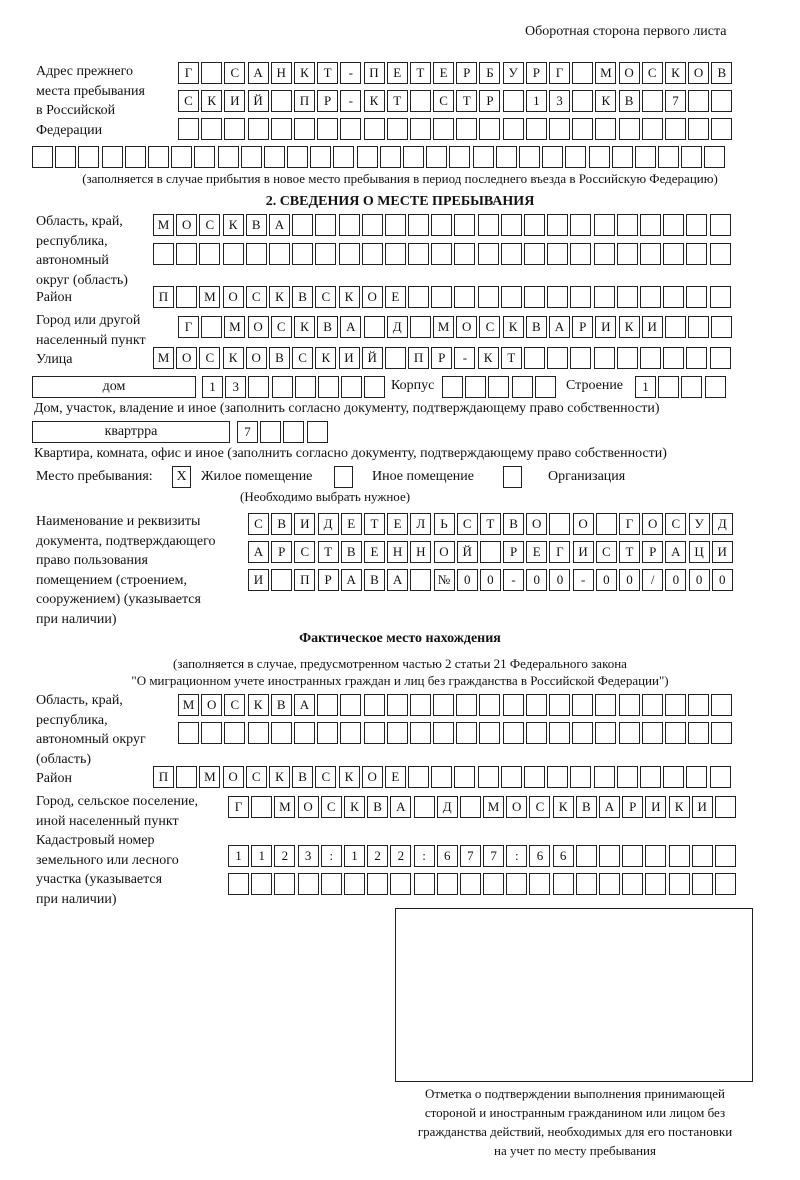 Image resolution: width=800 pixels, height=1180 pixels. Describe the element at coordinates (378, 856) in the screenshot. I see `char-cell: 2` at that location.